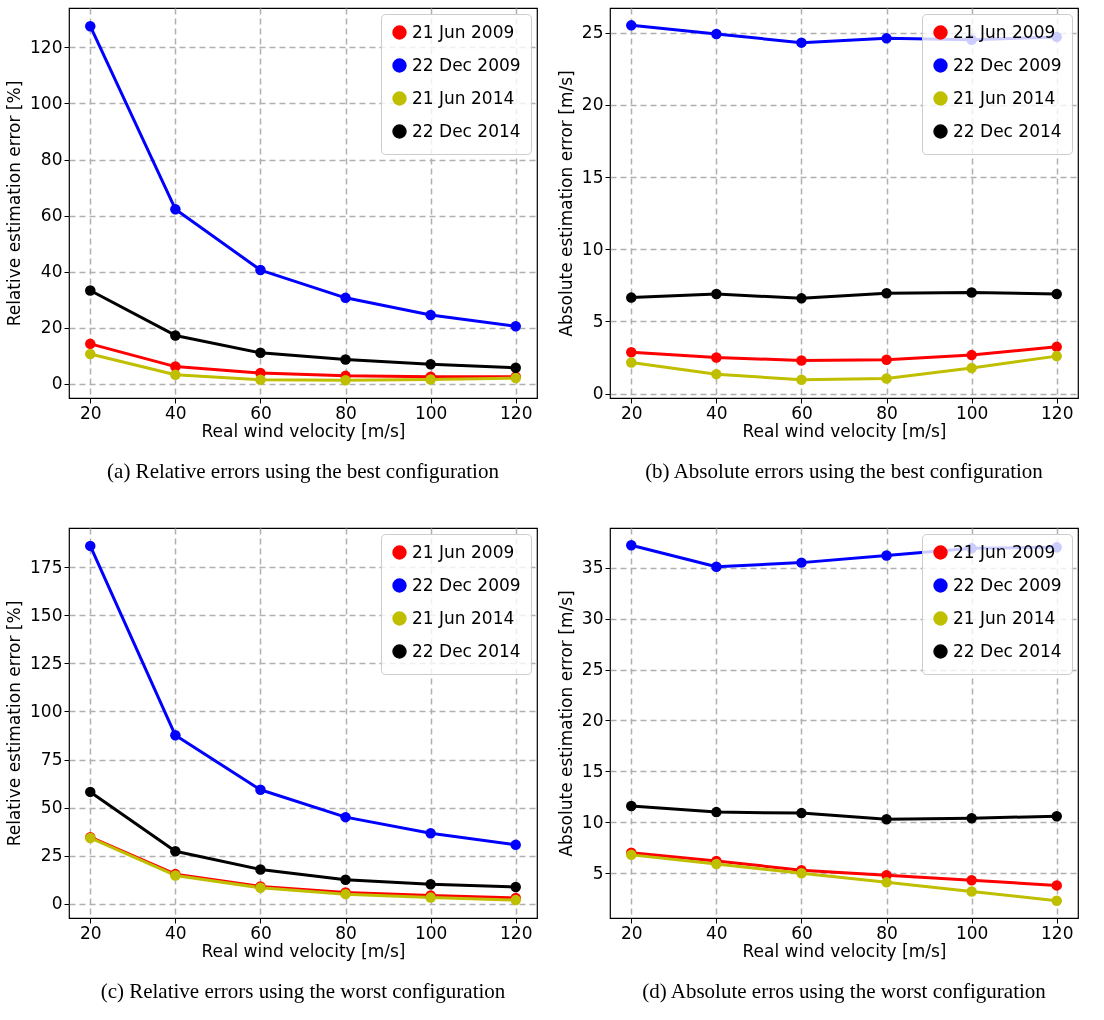 The height and width of the screenshot is (1020, 1104). Describe the element at coordinates (51, 807) in the screenshot. I see `y-tick-label: 50` at that location.